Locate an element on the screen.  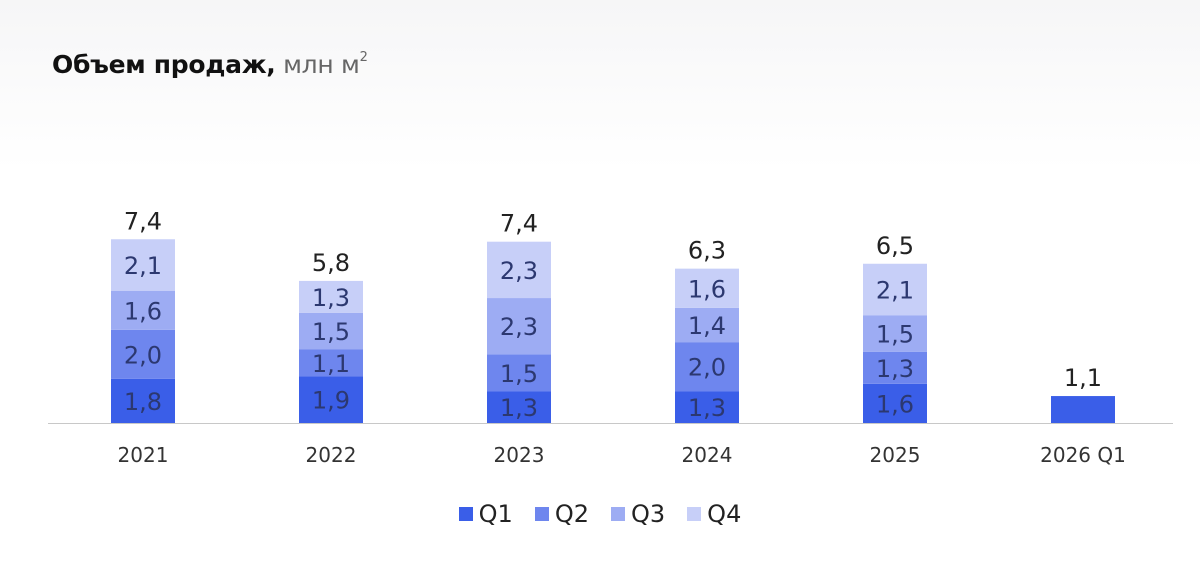
total-label-2022: 5,8 is located at coordinates (331, 263).